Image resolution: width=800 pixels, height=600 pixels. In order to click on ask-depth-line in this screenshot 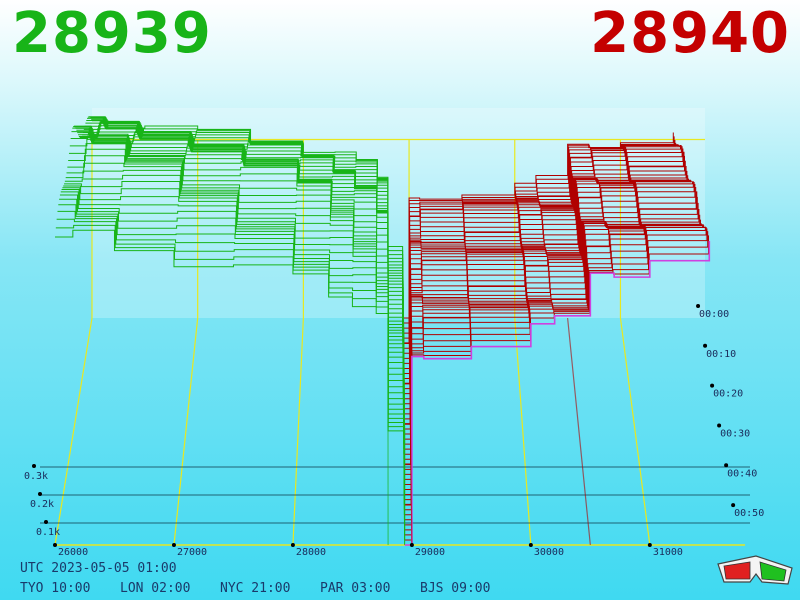, I will do `click(543, 260)`.